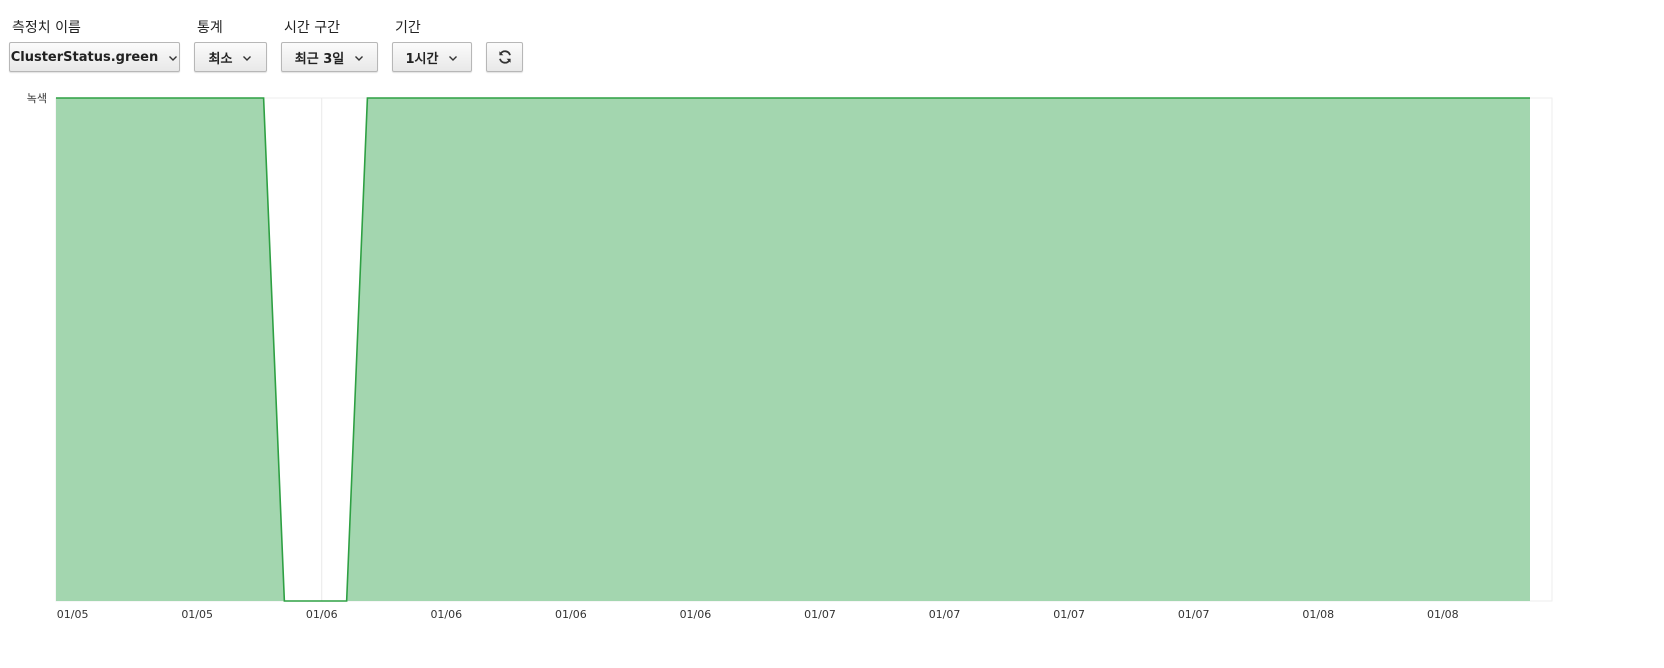  What do you see at coordinates (312, 28) in the screenshot?
I see `time-range-label: 시간 구간` at bounding box center [312, 28].